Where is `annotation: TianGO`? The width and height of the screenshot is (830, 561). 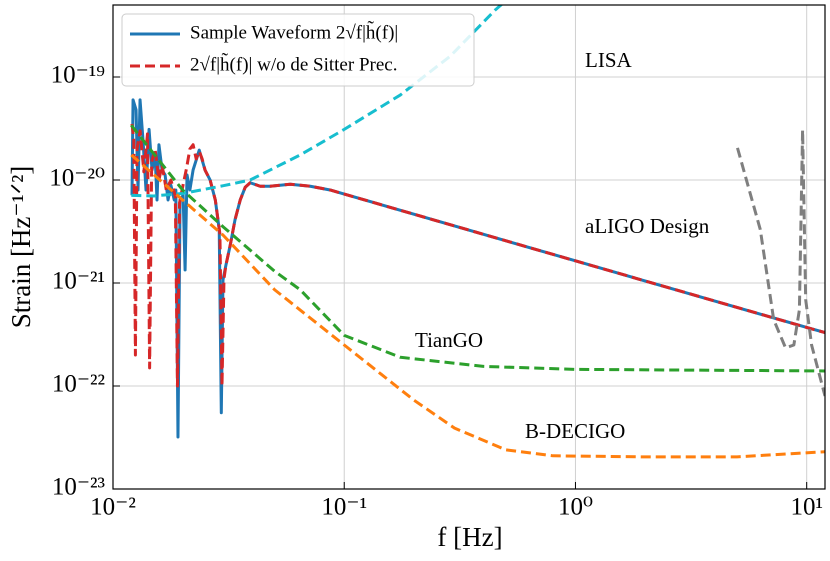
annotation: TianGO is located at coordinates (449, 340).